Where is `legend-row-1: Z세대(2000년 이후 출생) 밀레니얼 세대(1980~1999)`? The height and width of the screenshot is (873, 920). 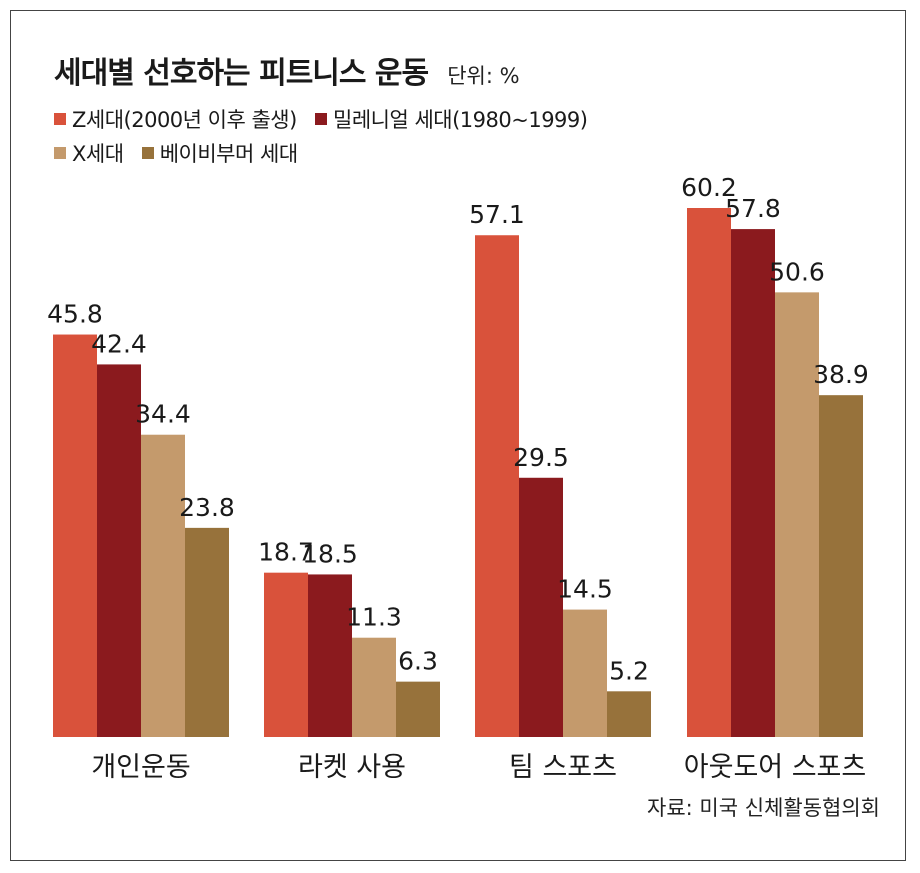 legend-row-1: Z세대(2000년 이후 출생) 밀레니얼 세대(1980~1999) is located at coordinates (326, 119).